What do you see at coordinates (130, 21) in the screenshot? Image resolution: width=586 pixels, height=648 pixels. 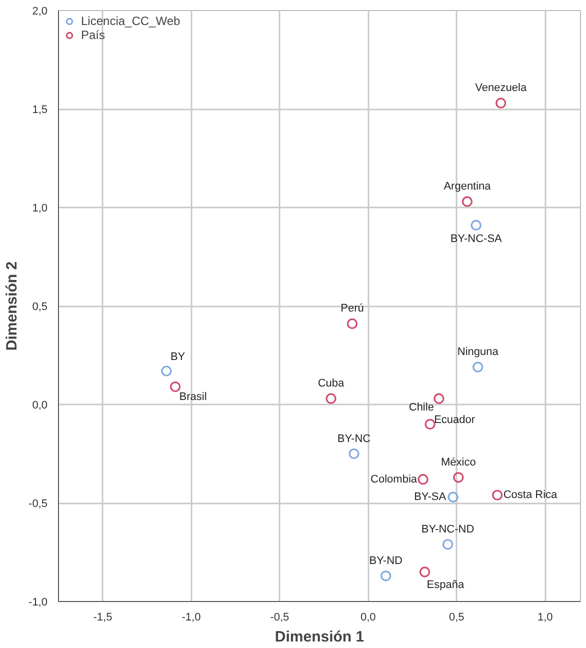 I see `legend-label: Licencia_CC_Web` at bounding box center [130, 21].